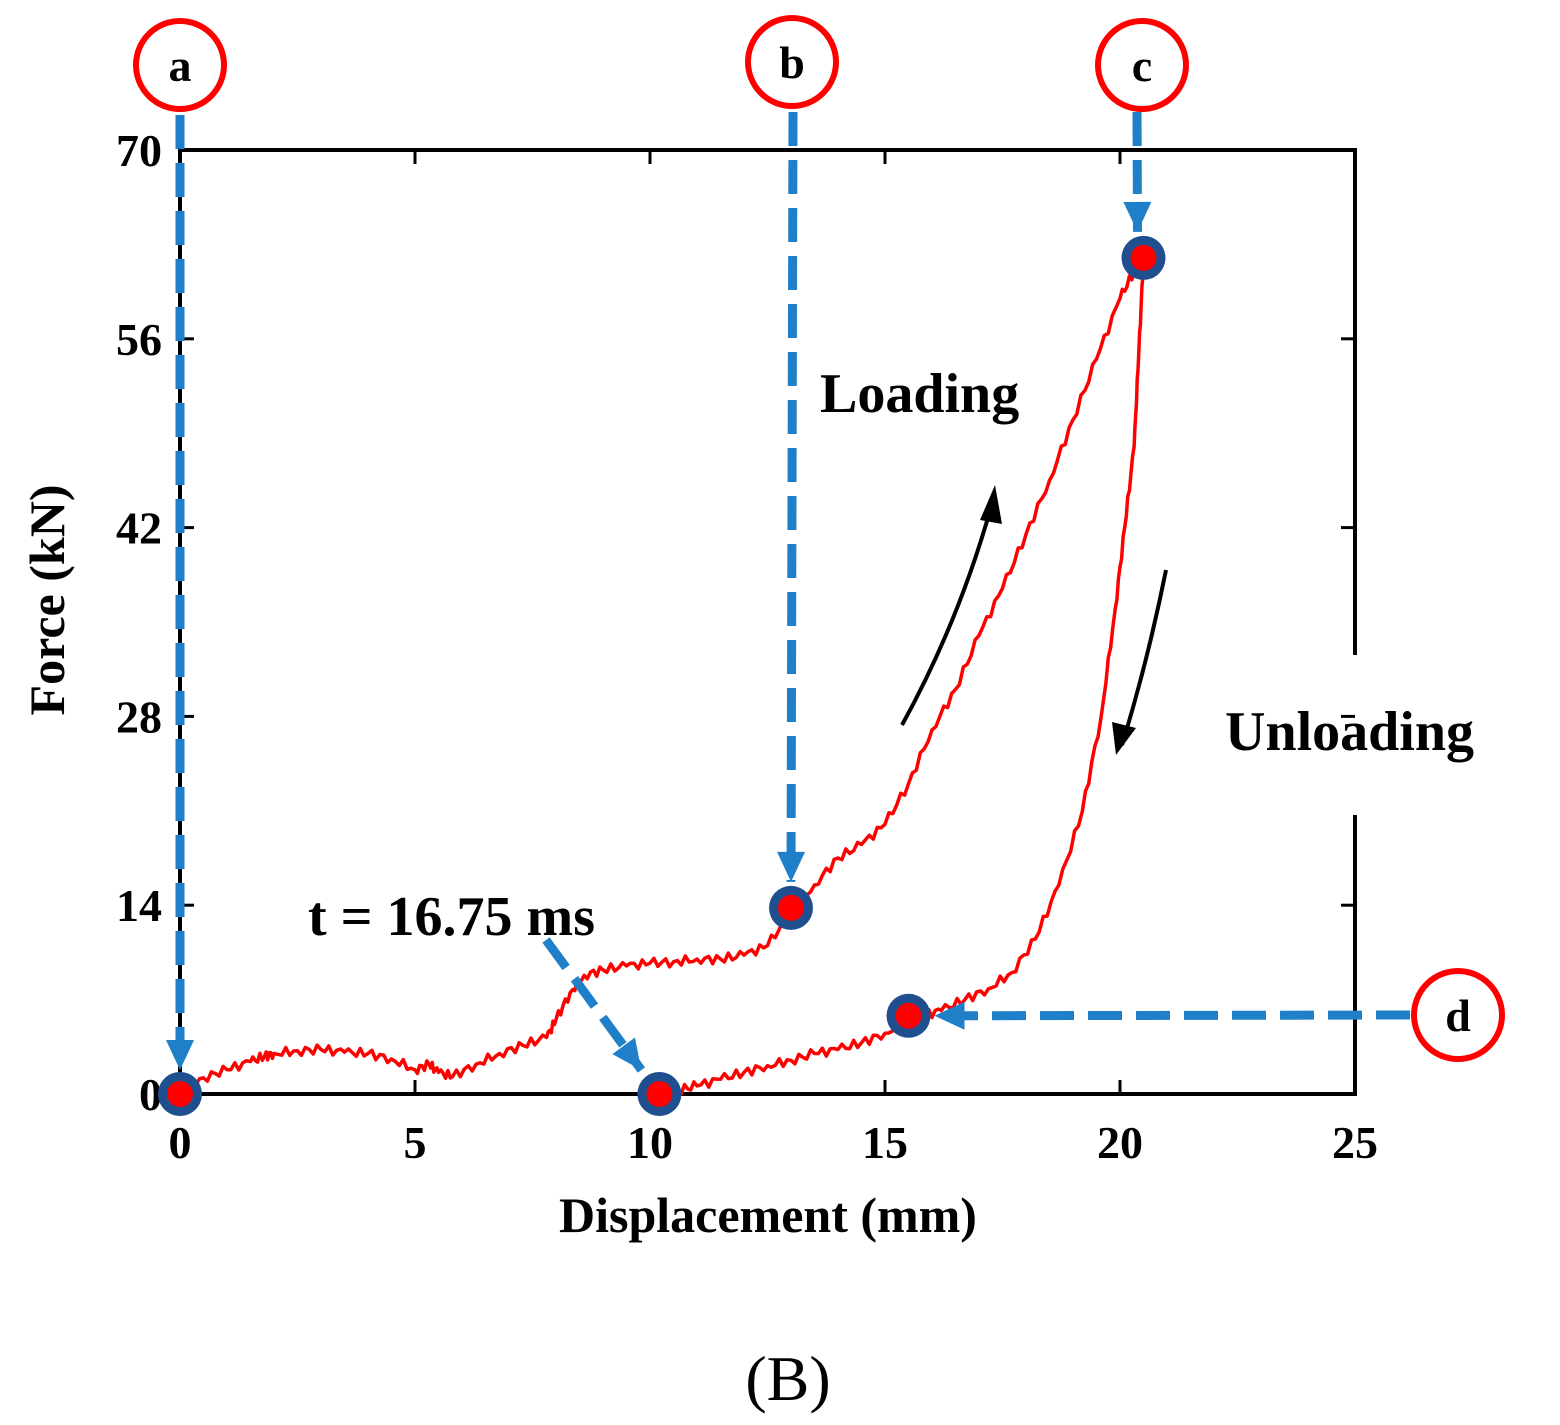 The image size is (1560, 1425). Describe the element at coordinates (885, 1142) in the screenshot. I see `x-tick-label-3: 15` at that location.